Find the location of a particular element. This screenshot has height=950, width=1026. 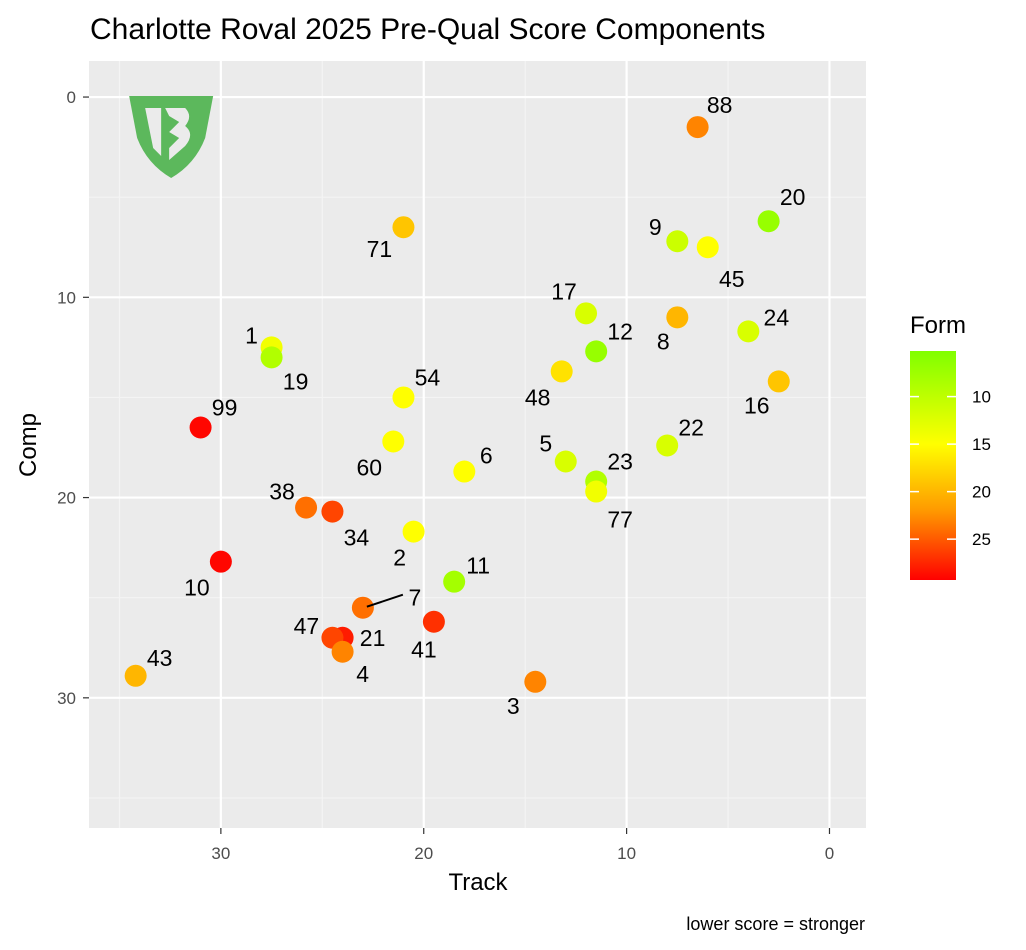

logo-letters is located at coordinates (168, 134).